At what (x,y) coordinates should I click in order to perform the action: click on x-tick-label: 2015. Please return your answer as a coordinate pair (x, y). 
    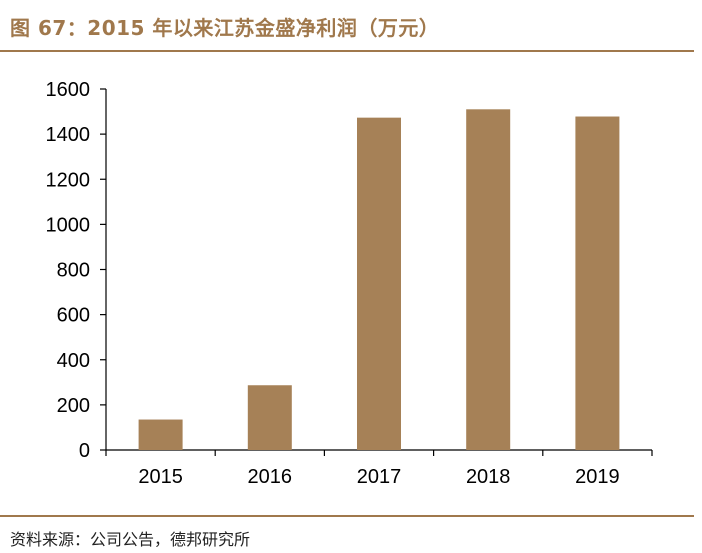
    Looking at the image, I should click on (160, 477).